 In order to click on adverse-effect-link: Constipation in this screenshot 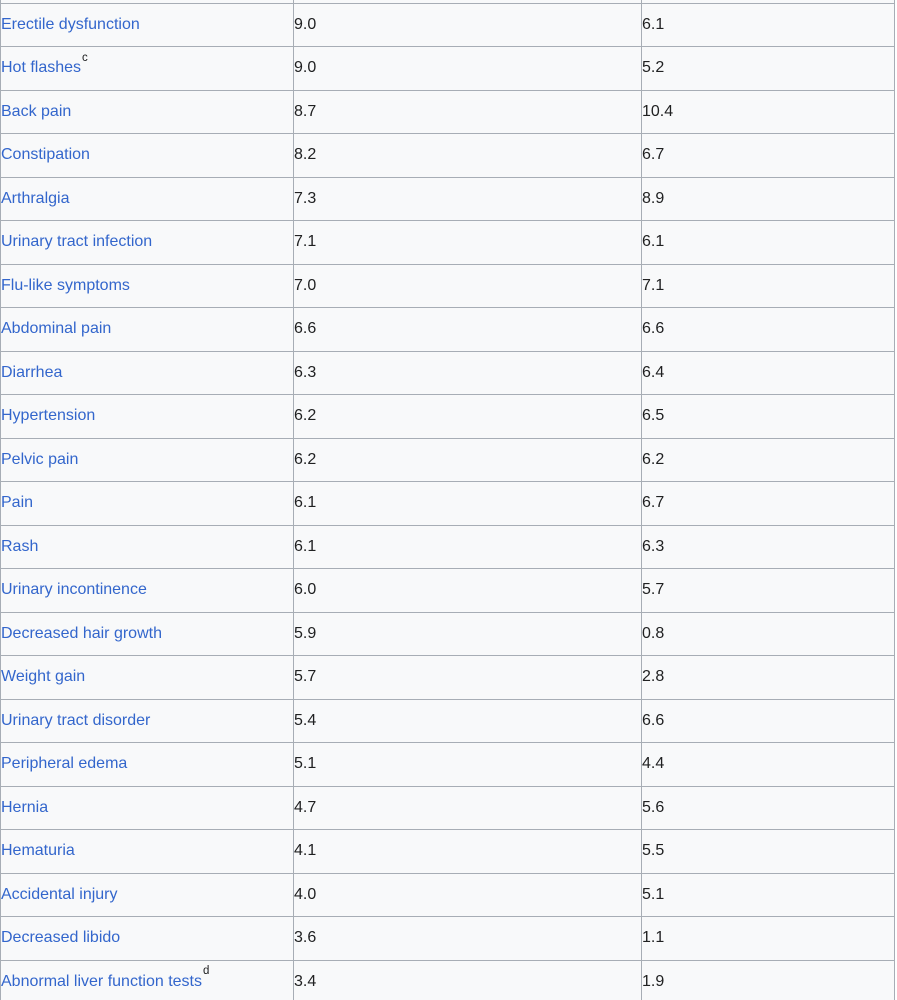, I will do `click(45, 155)`.